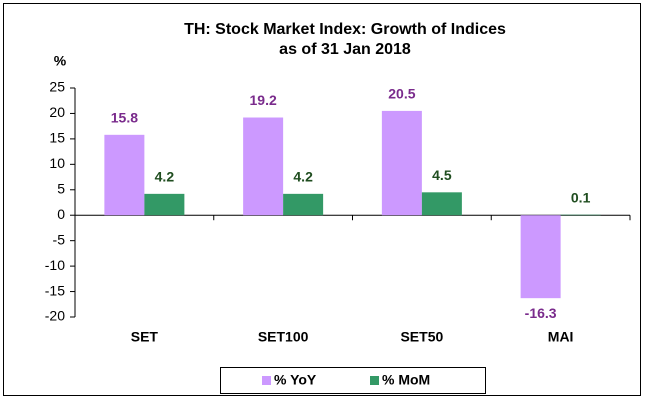 The width and height of the screenshot is (646, 400). Describe the element at coordinates (124, 118) in the screenshot. I see `data-label: 15.8` at that location.